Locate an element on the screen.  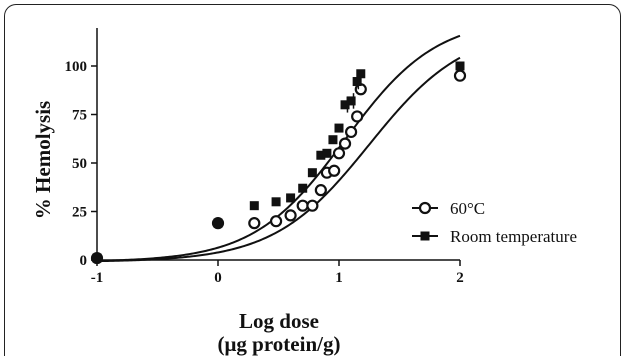
y-tick-label: 50 is located at coordinates (79, 164).